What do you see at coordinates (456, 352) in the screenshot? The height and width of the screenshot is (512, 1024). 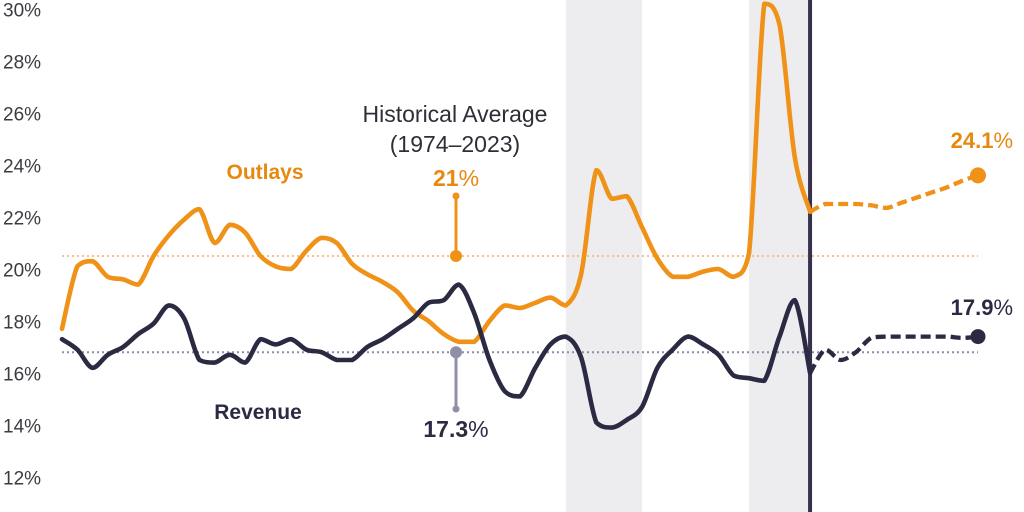 I see `revenue-average-line-dot` at bounding box center [456, 352].